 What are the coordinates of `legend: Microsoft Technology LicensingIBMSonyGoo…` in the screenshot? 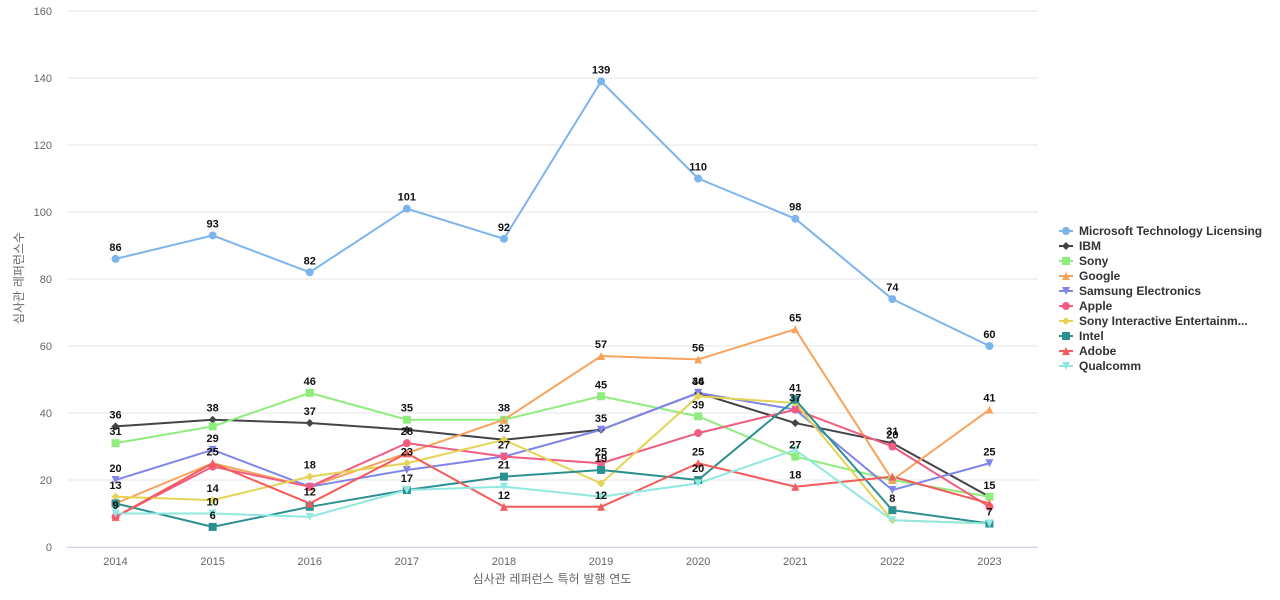 It's located at (1160, 298).